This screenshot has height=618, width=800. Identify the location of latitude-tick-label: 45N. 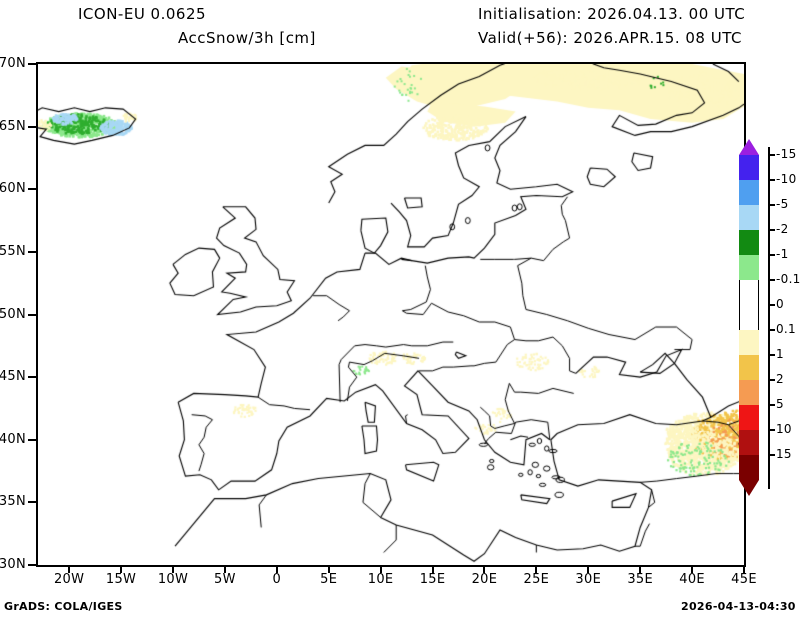
(13, 377).